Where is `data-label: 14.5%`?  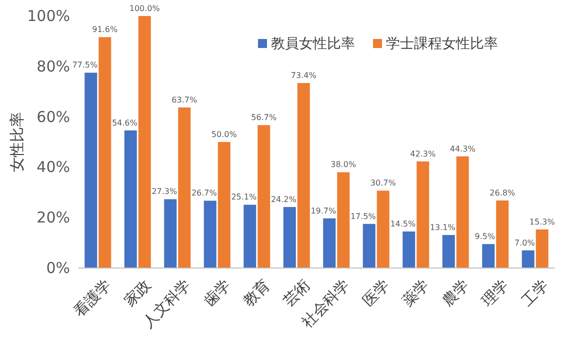 data-label: 14.5% is located at coordinates (403, 223).